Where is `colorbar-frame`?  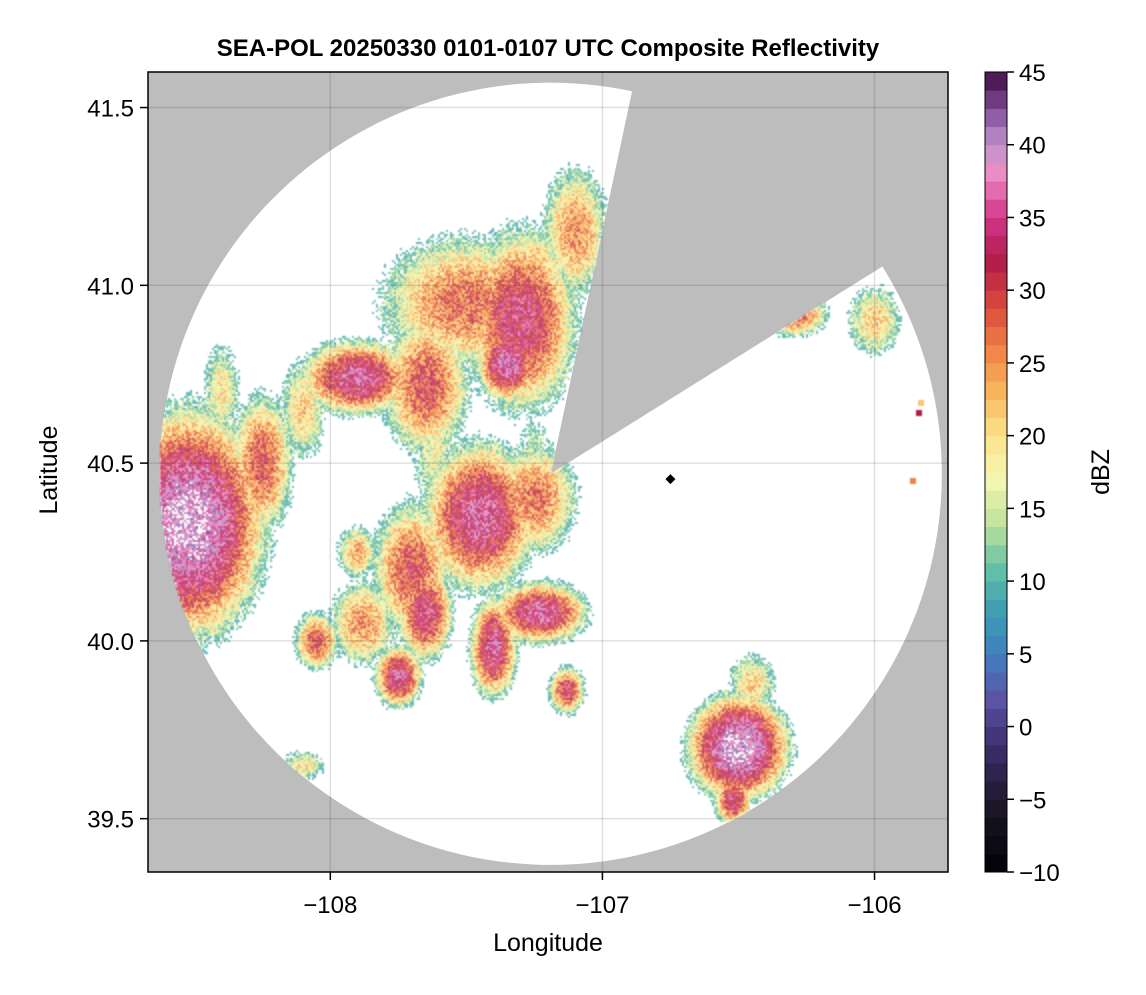 colorbar-frame is located at coordinates (996, 472).